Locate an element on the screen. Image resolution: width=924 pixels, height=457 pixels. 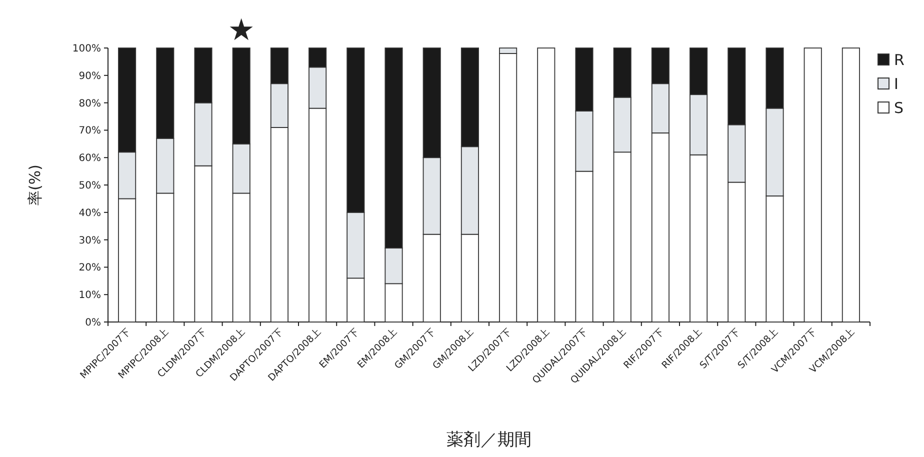
y-tick-label: 50% is located at coordinates (89, 186).